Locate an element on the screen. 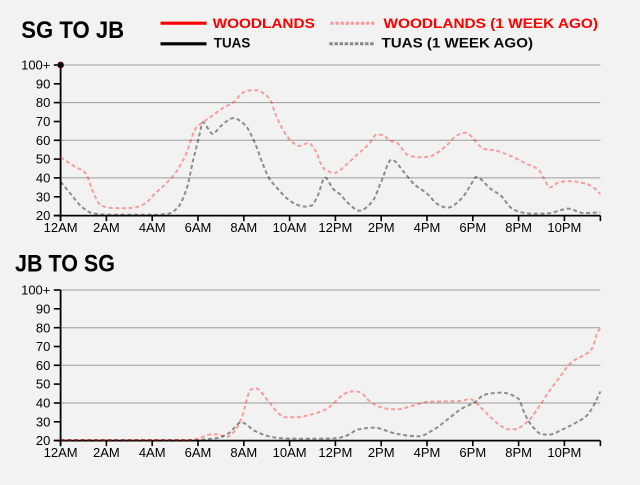 This screenshot has width=640, height=485. svg-text: WOODLANDS (1 WEEK AGO) is located at coordinates (491, 23).